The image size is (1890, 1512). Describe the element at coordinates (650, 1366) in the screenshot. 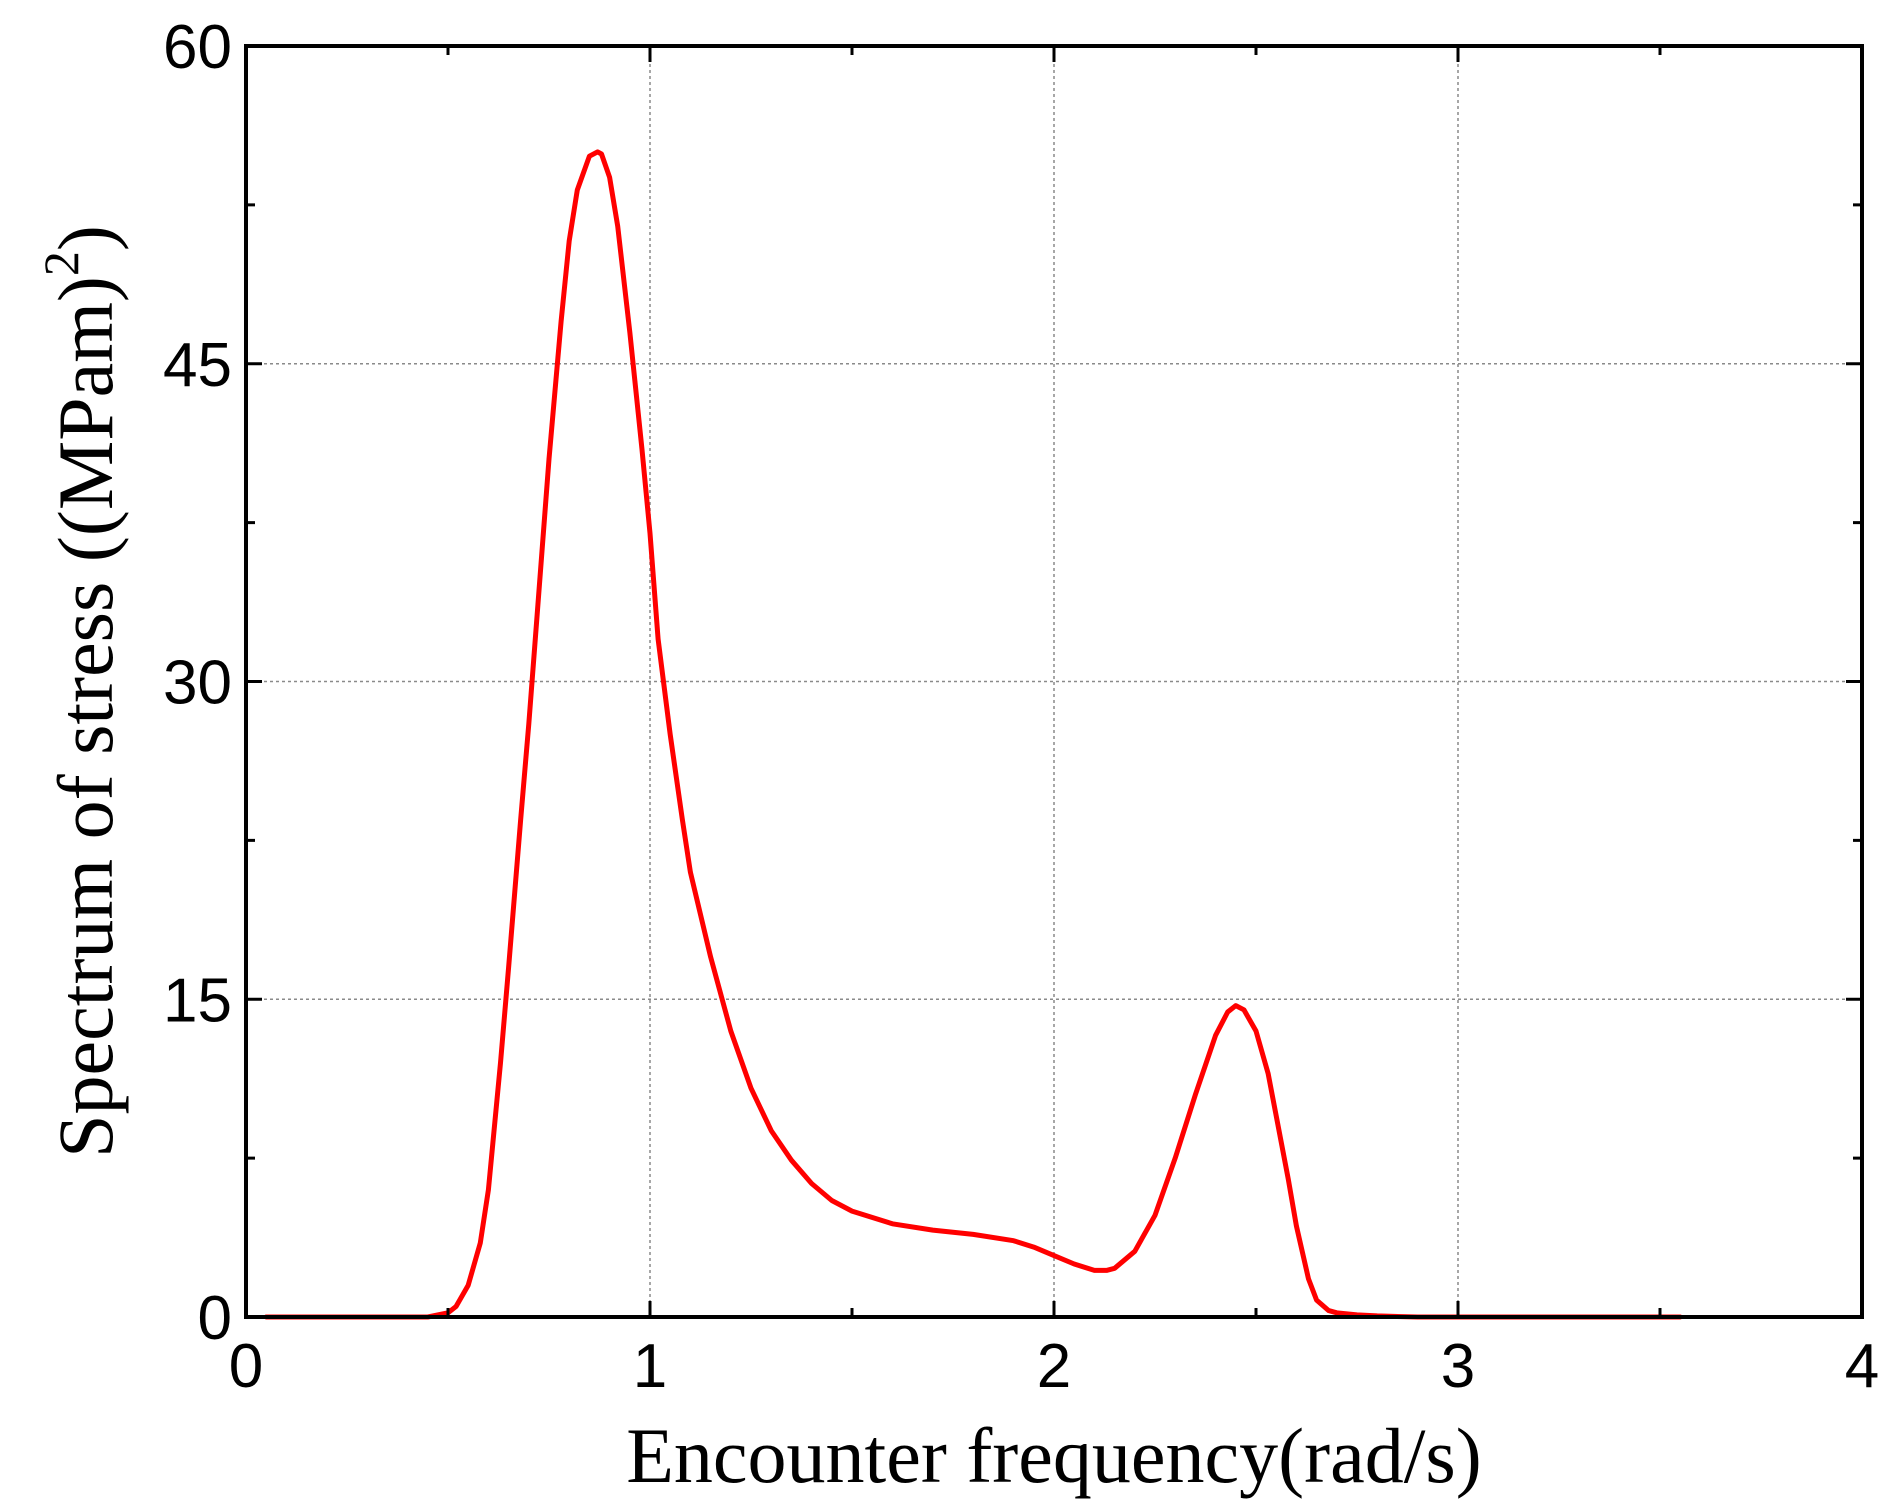

I see `x-tick-label: 1` at that location.